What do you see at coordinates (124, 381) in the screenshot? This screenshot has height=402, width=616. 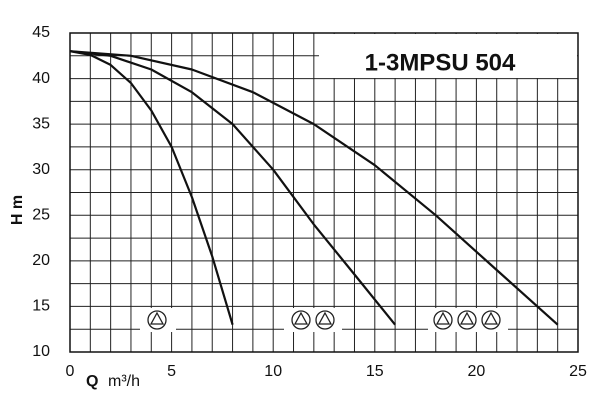 I see `x-axis-unit: m³/h` at bounding box center [124, 381].